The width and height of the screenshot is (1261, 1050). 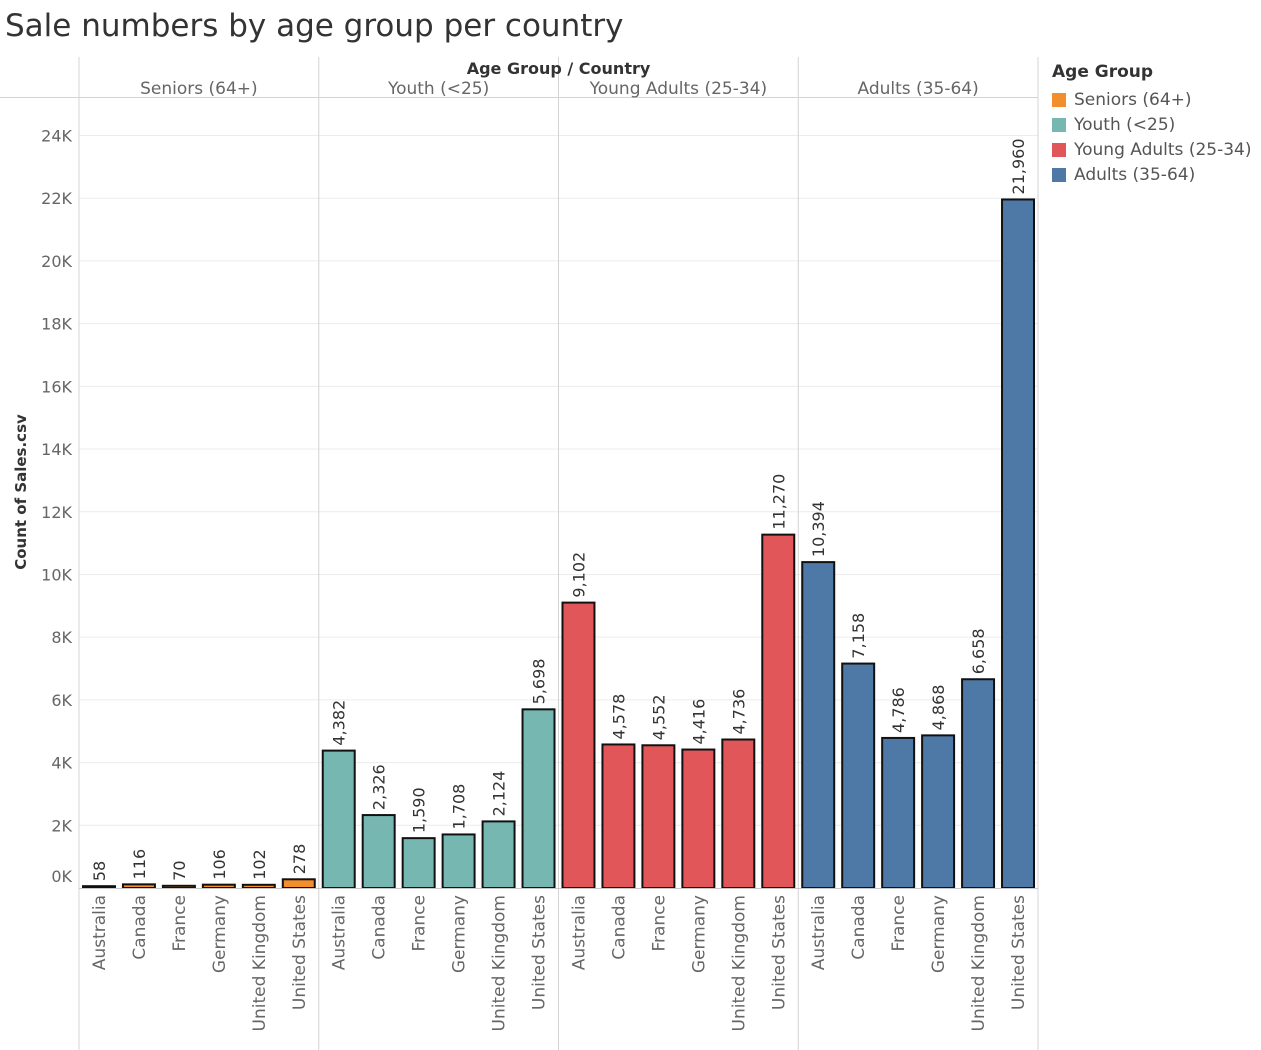 What do you see at coordinates (1125, 124) in the screenshot?
I see `legend-label: Youth (<25)` at bounding box center [1125, 124].